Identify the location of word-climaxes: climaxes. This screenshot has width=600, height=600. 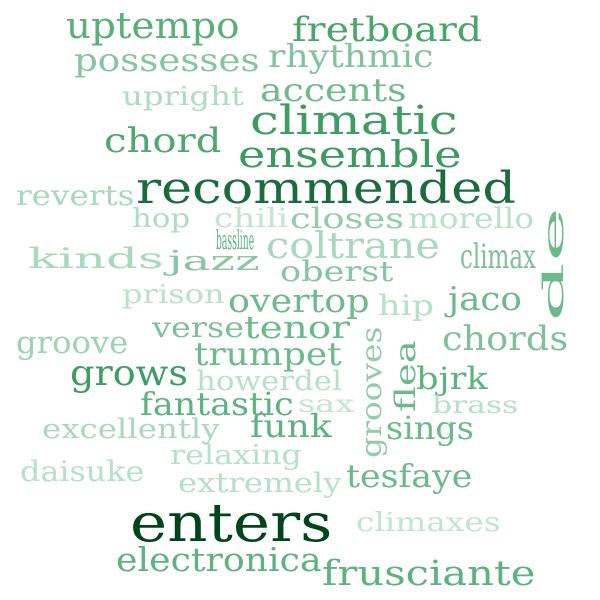
(428, 522).